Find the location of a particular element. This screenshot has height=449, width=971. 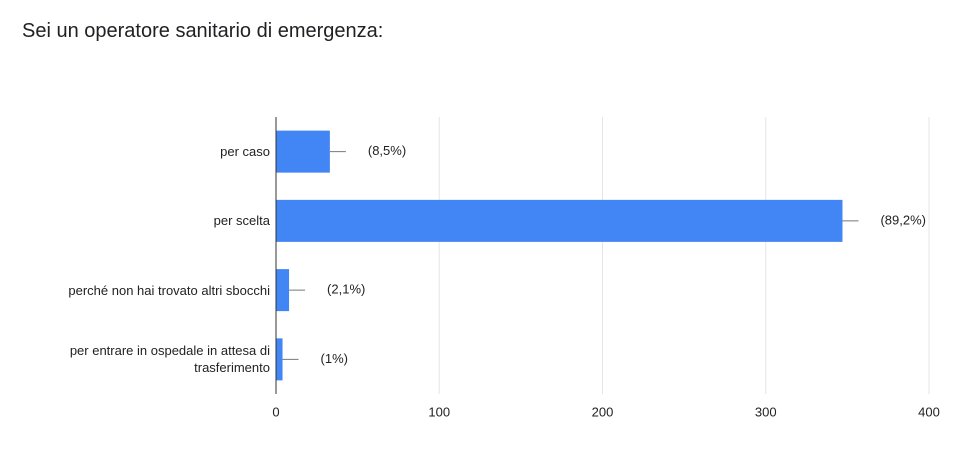

x-tick-label: 100 is located at coordinates (439, 411).